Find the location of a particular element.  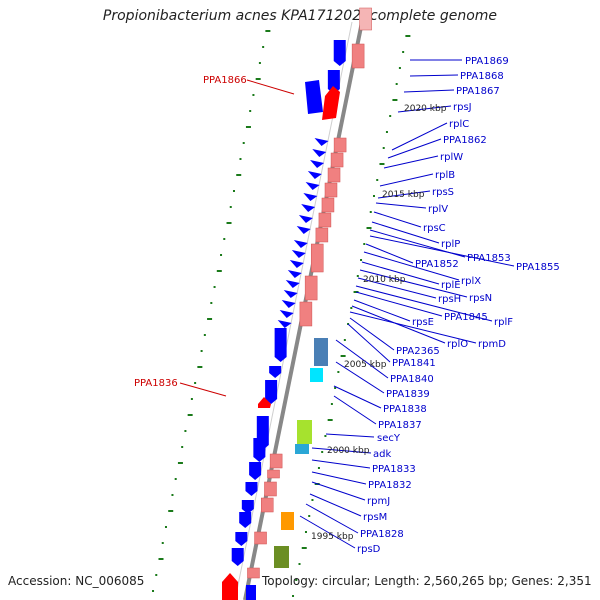

gene-label: rpsD is located at coordinates (369, 549).